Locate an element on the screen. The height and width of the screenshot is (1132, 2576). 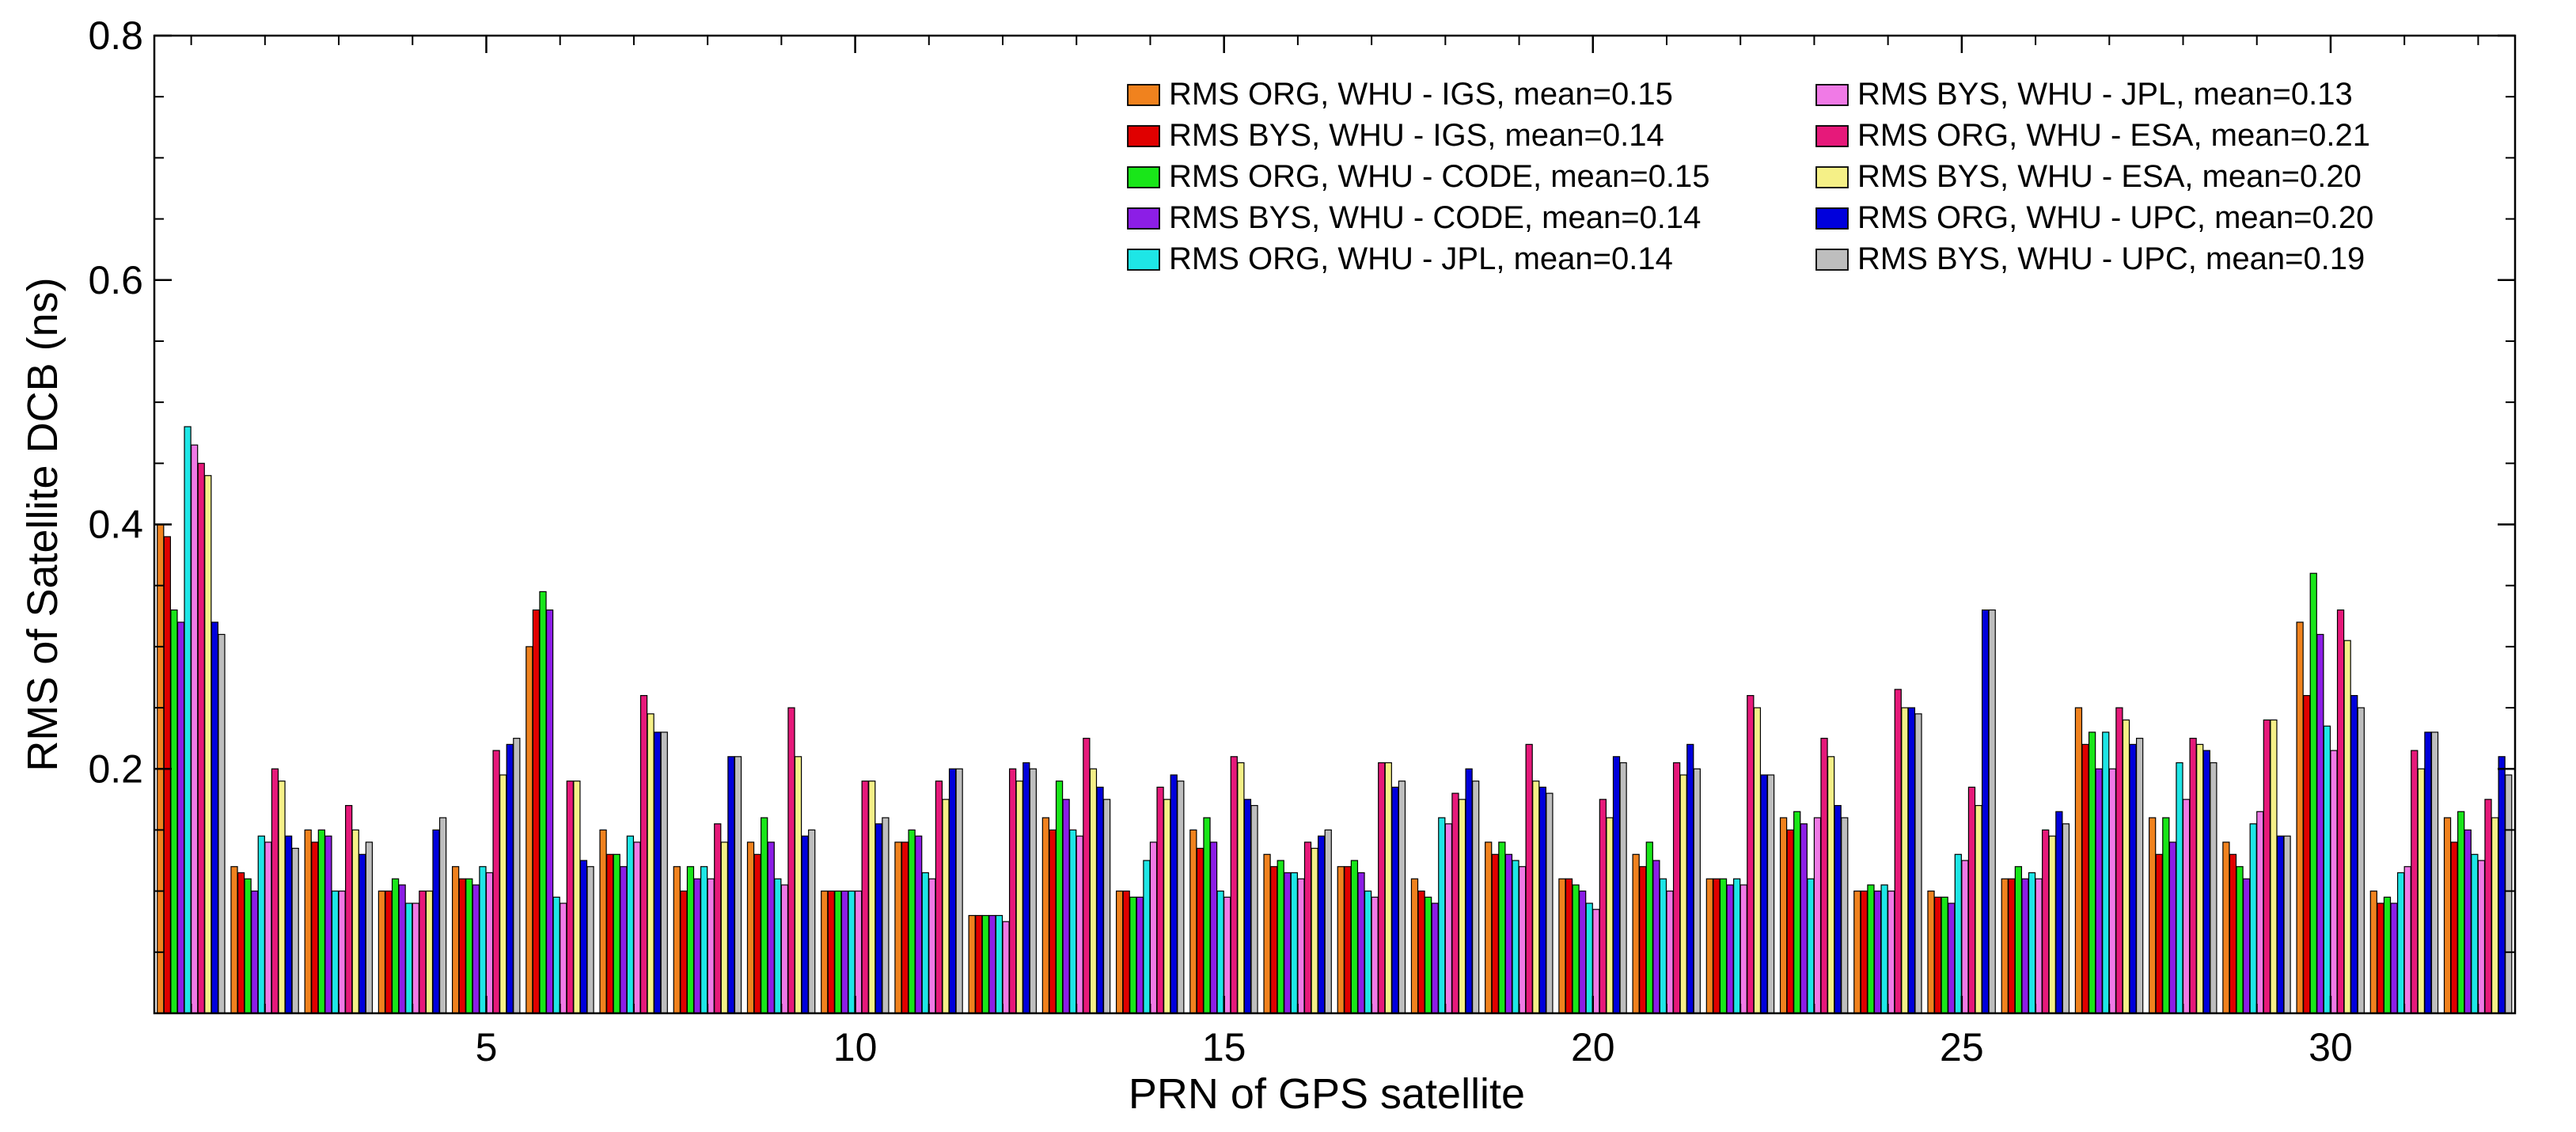
bar-prn2-series8 is located at coordinates (282, 897).